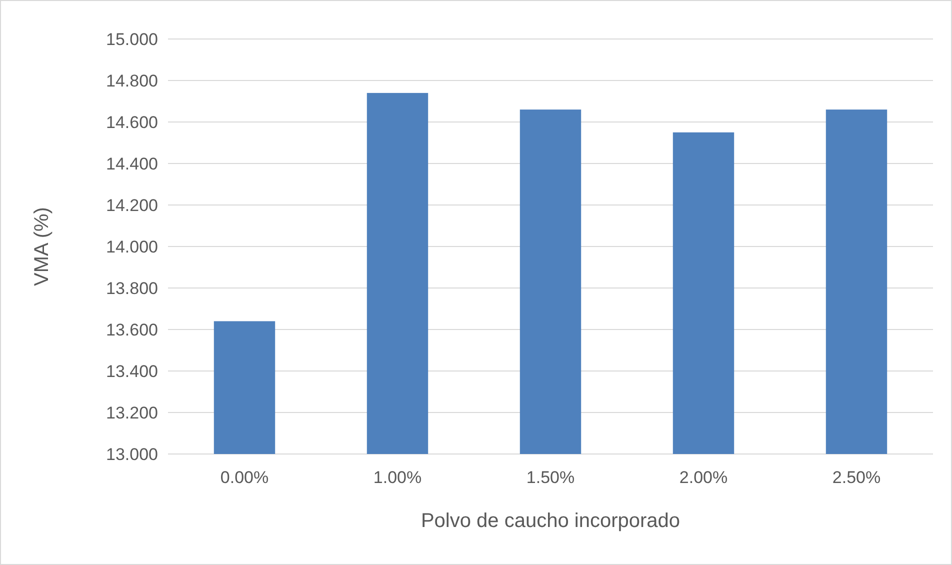  What do you see at coordinates (132, 371) in the screenshot?
I see `y-tick-label: 13.400` at bounding box center [132, 371].